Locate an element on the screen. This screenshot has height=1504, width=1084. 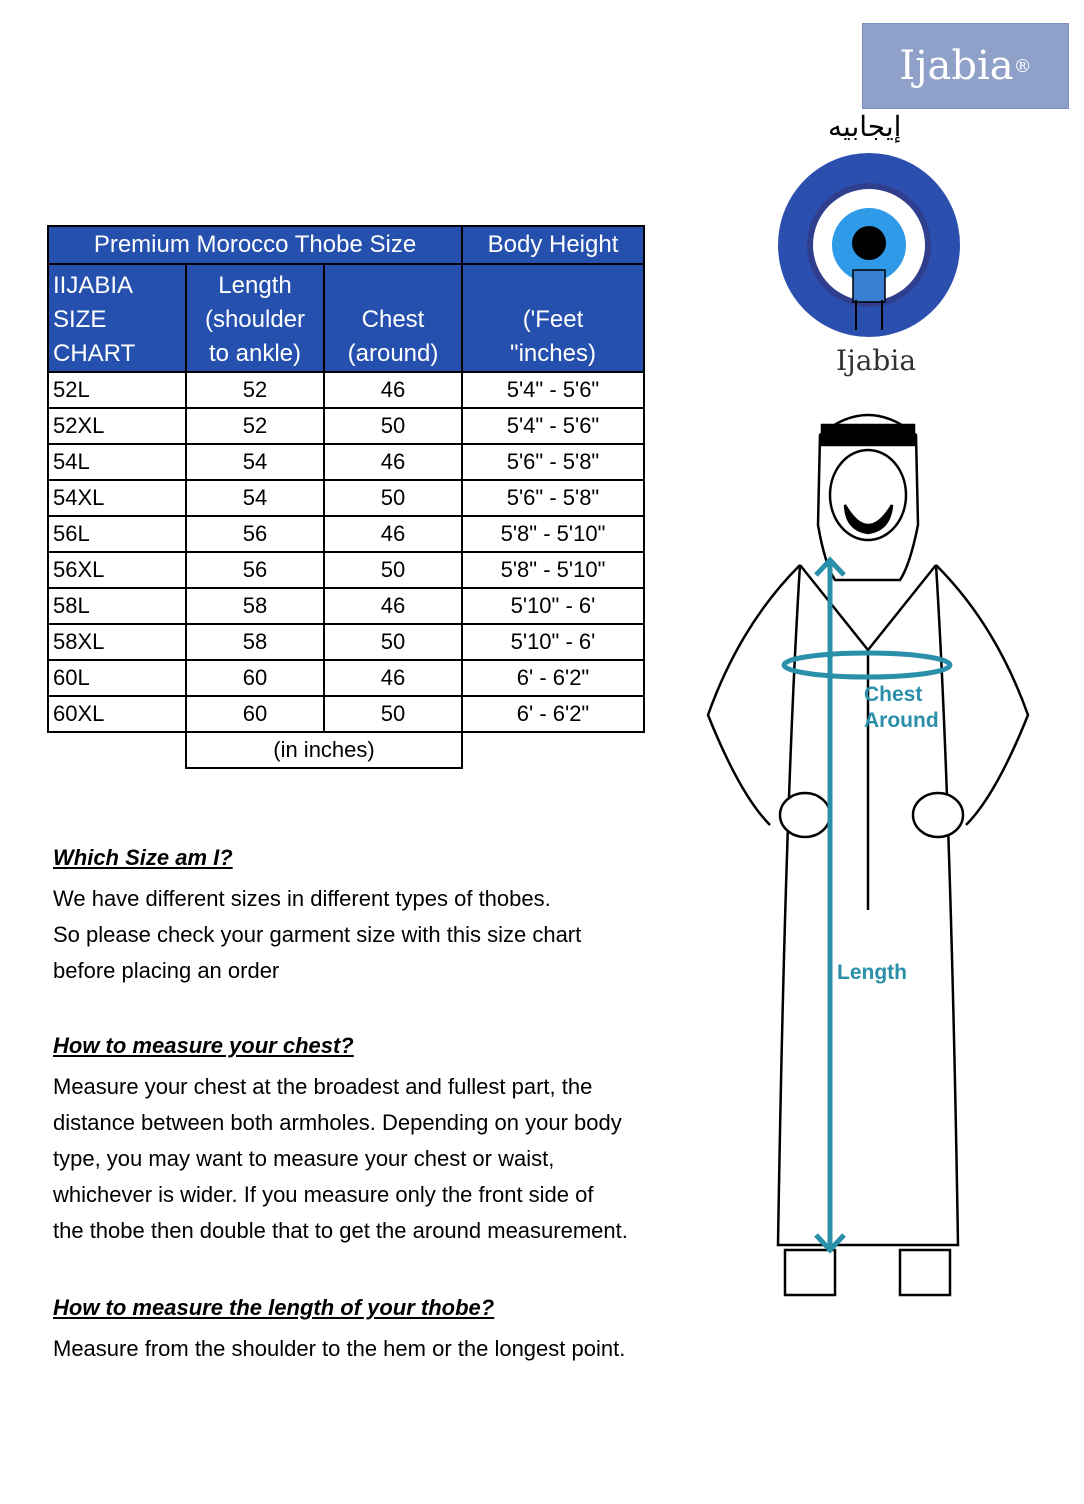
table-row: 60XL 60 50 6' - 6'2" is located at coordinates (346, 714).